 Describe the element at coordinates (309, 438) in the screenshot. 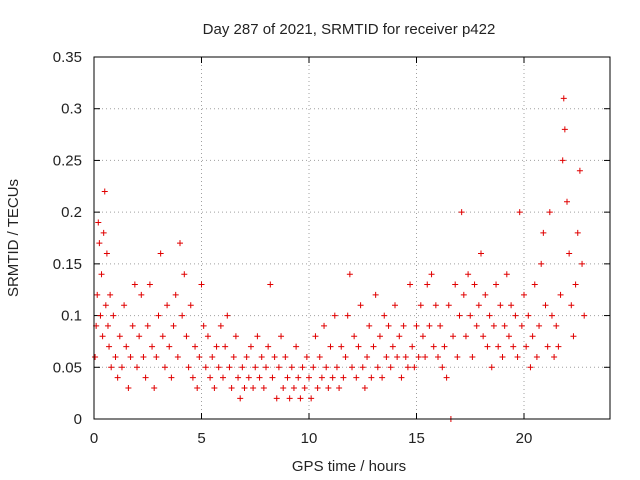

I see `x-tick-label: 10` at that location.